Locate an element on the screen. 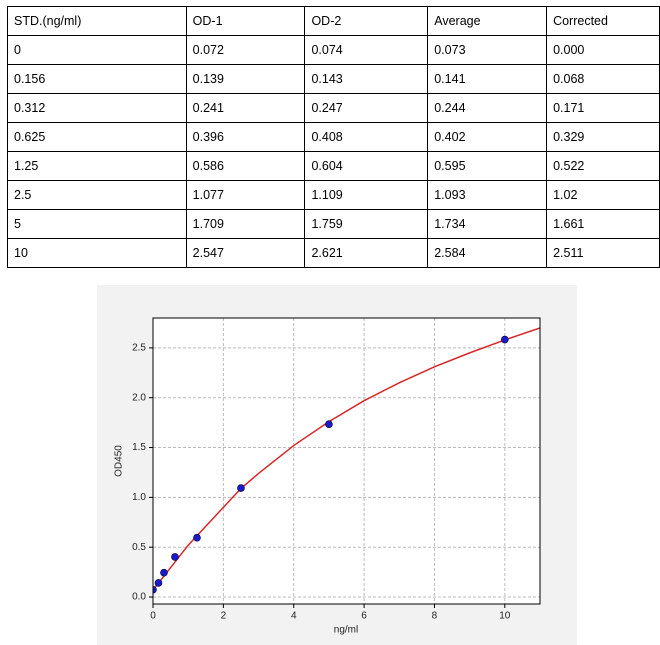 This screenshot has height=645, width=660. header-row: STD.(ng/ml) OD-1 OD-2 Average Corrected is located at coordinates (333, 21).